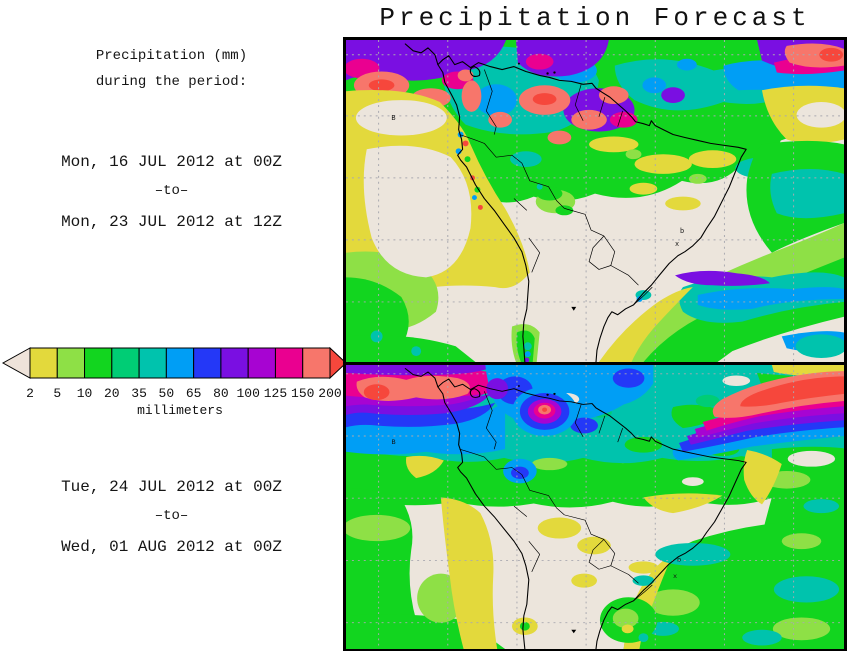 Image resolution: width=850 pixels, height=651 pixels. I want to click on colorbar-tick-label: 50, so click(167, 393).